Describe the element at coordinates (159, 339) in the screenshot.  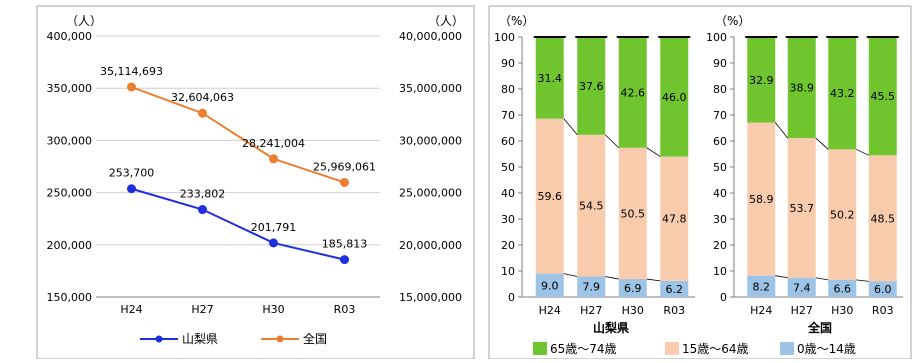
I see `legend-pref-marker` at that location.